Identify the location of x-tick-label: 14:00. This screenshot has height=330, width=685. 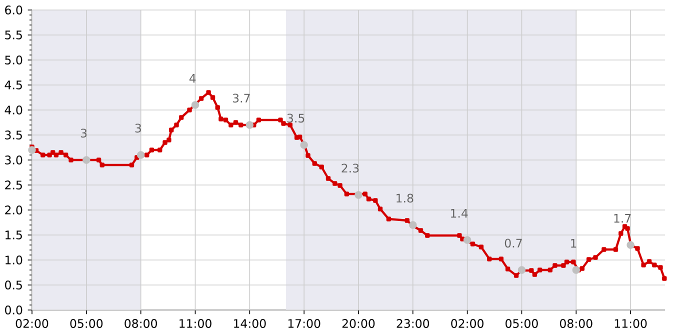
(250, 323).